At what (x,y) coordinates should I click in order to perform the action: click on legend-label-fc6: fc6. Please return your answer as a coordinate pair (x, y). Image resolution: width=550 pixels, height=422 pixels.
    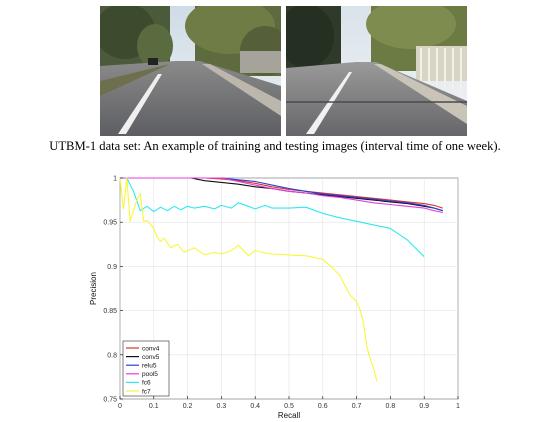
    Looking at the image, I should click on (146, 383).